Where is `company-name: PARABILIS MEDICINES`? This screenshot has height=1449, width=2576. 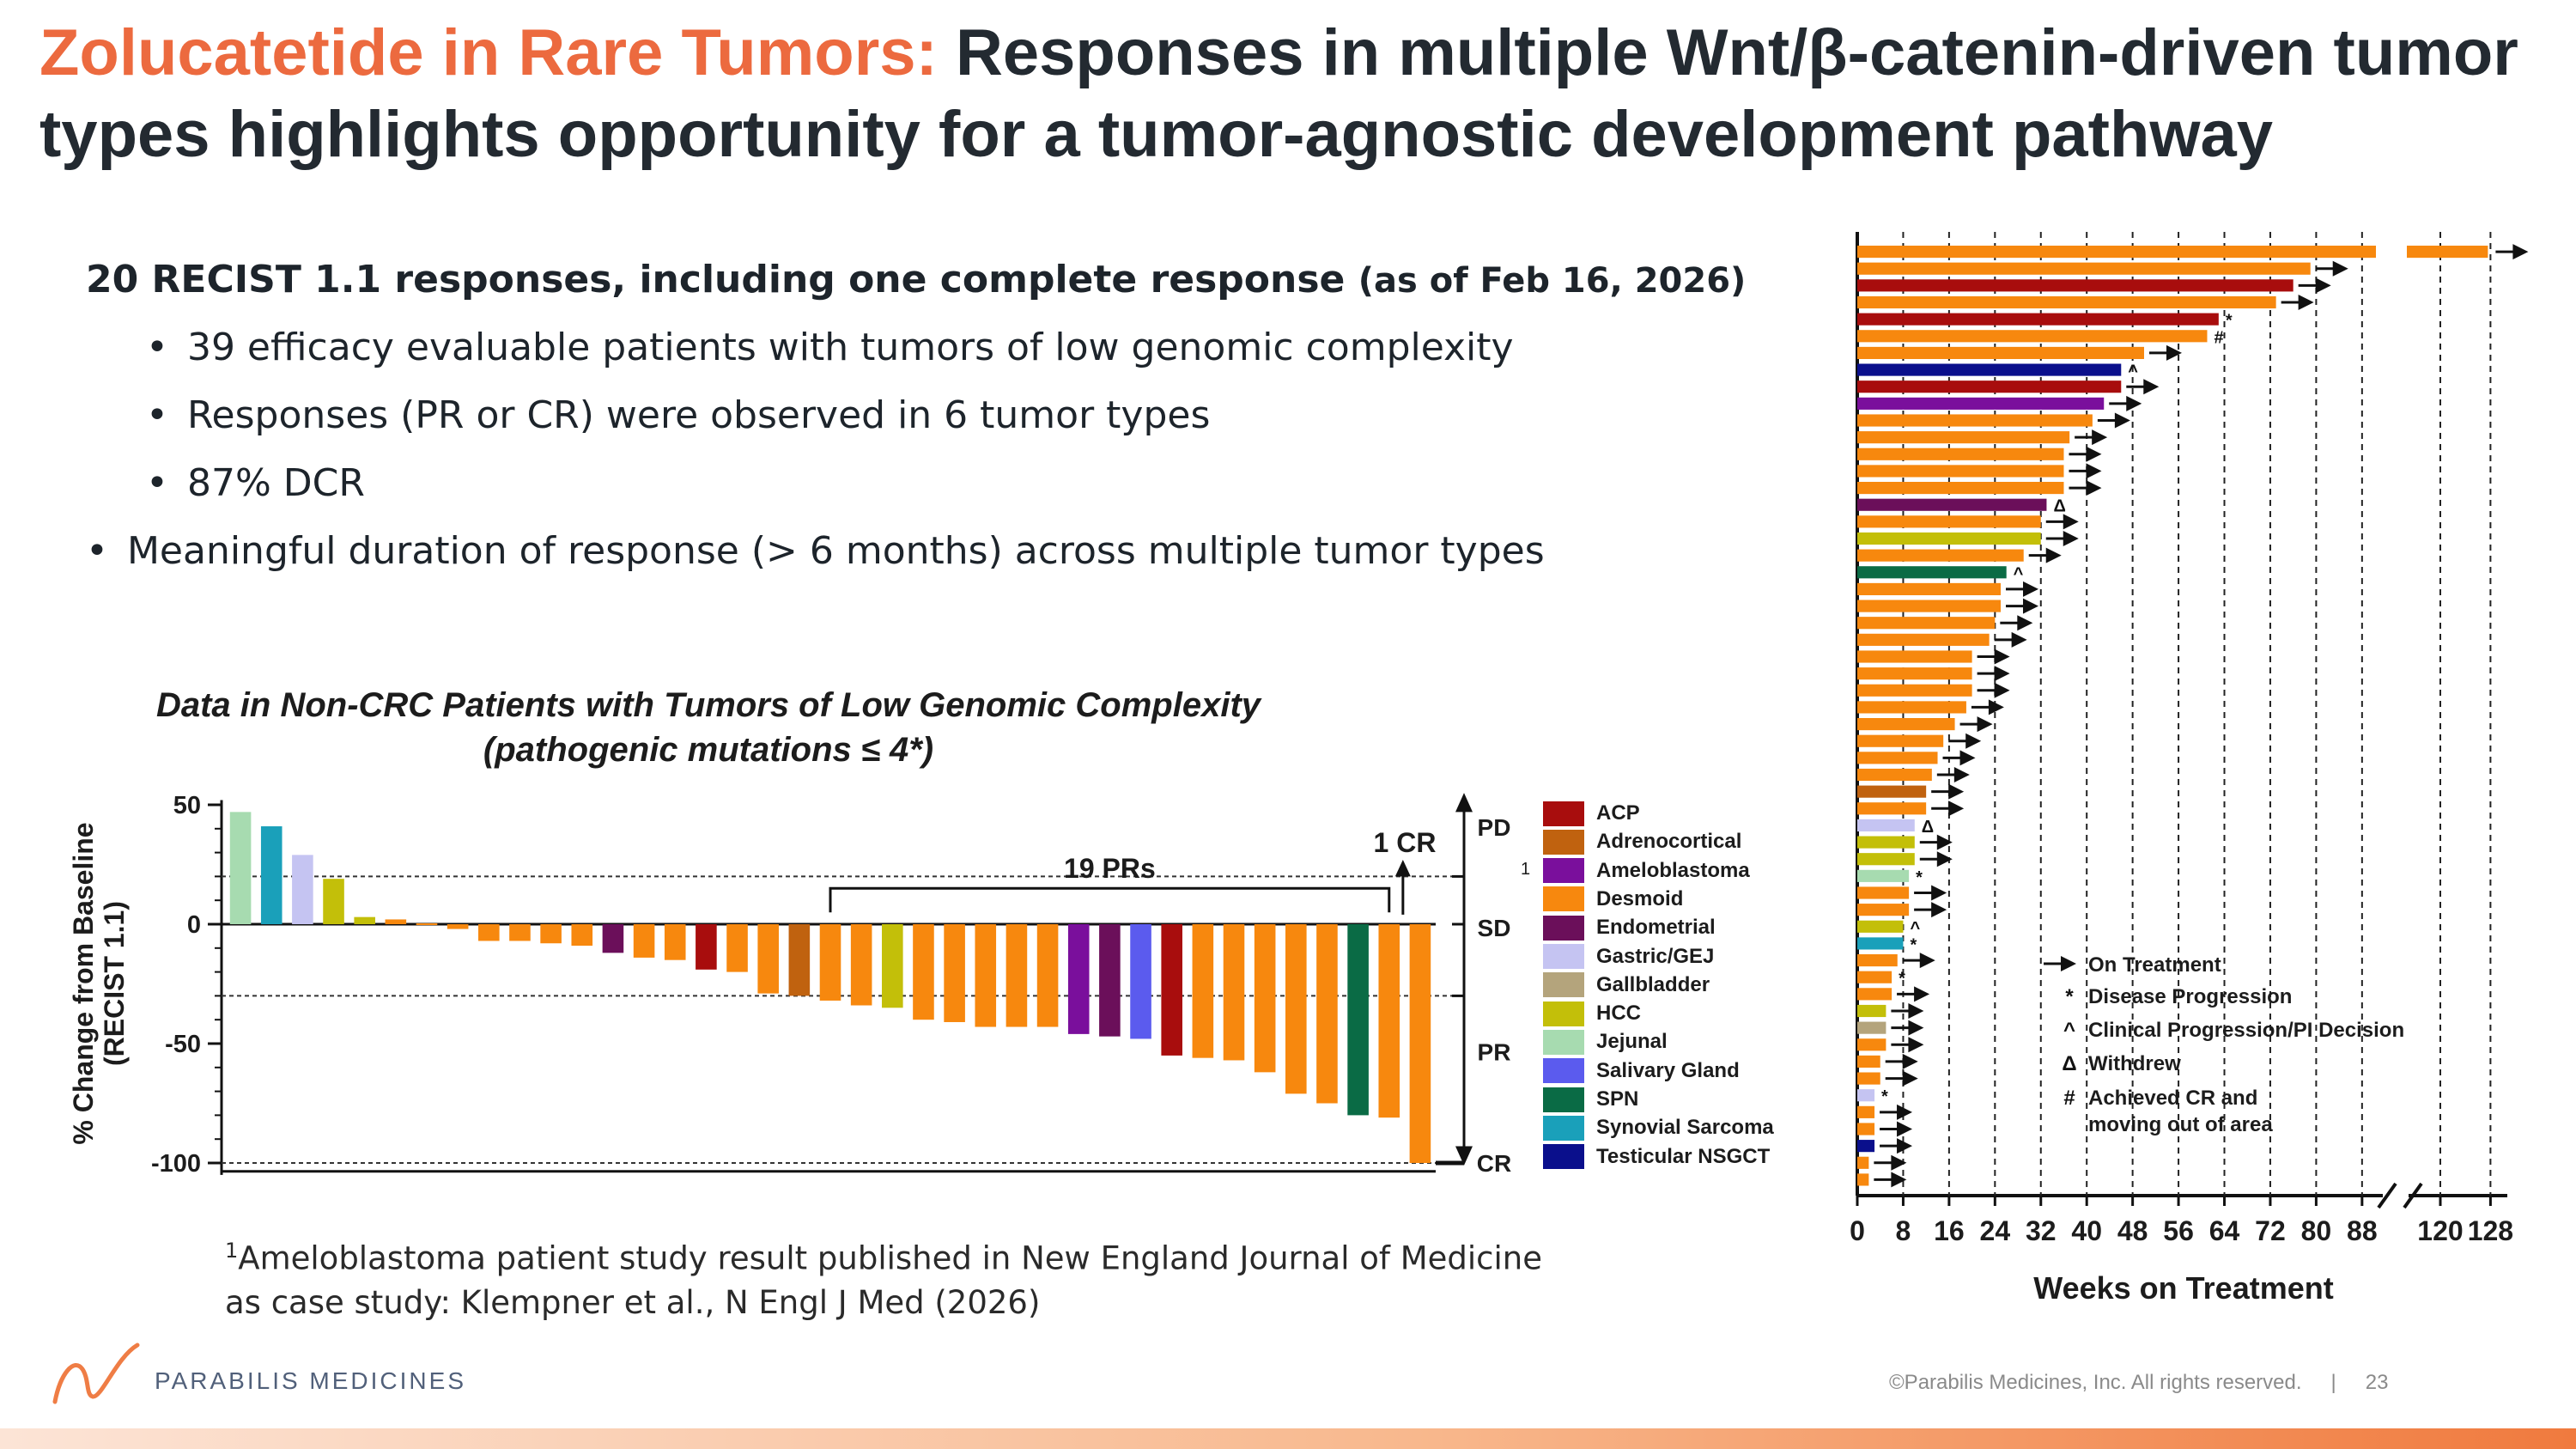
company-name: PARABILIS MEDICINES is located at coordinates (311, 1380).